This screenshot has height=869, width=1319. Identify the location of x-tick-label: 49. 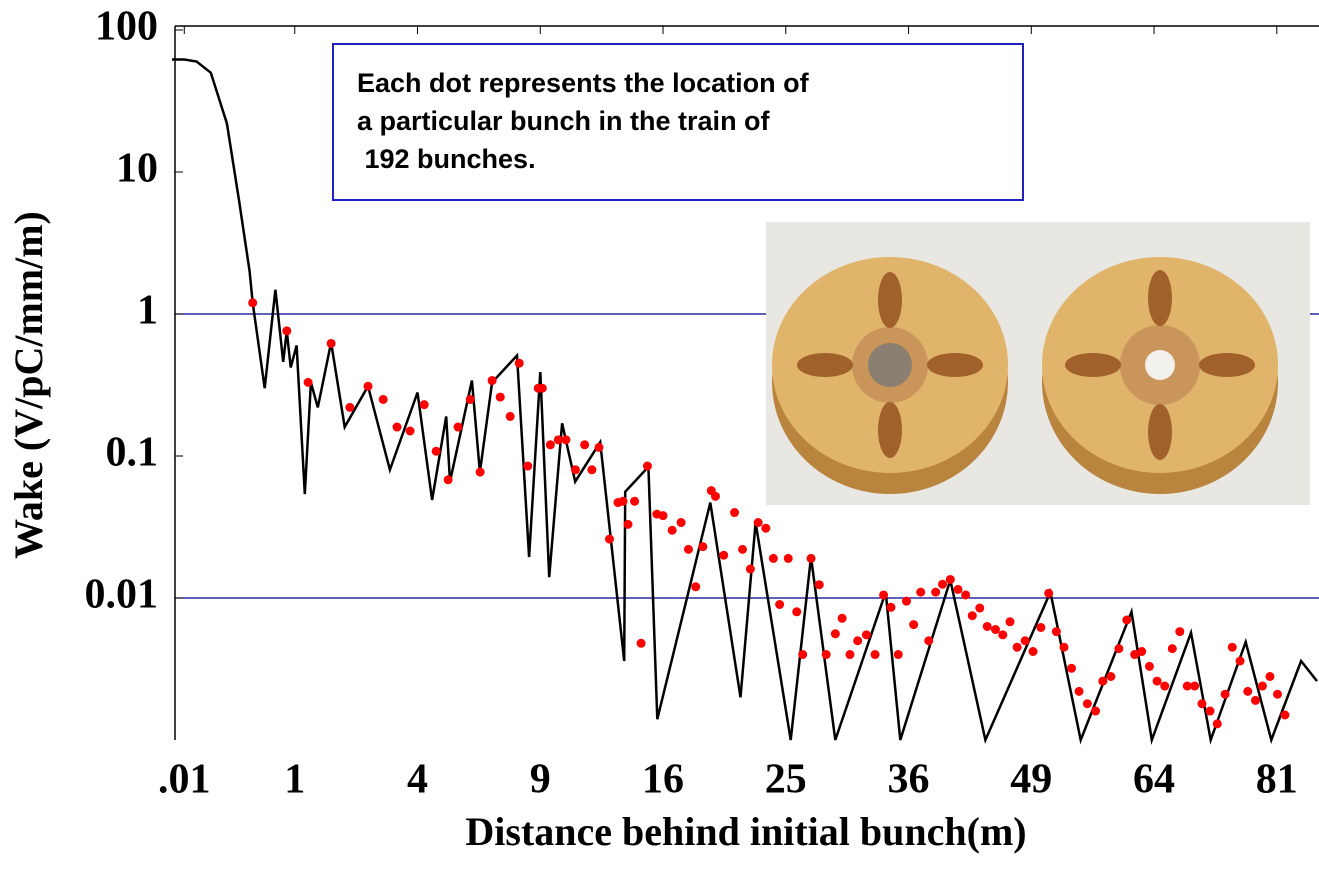
(1031, 780).